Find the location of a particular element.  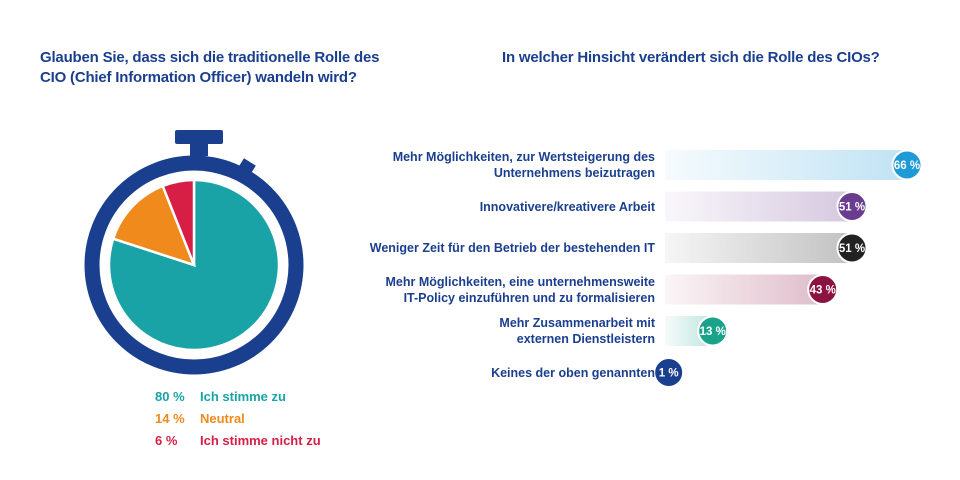

legend-value: 14 % is located at coordinates (170, 418).